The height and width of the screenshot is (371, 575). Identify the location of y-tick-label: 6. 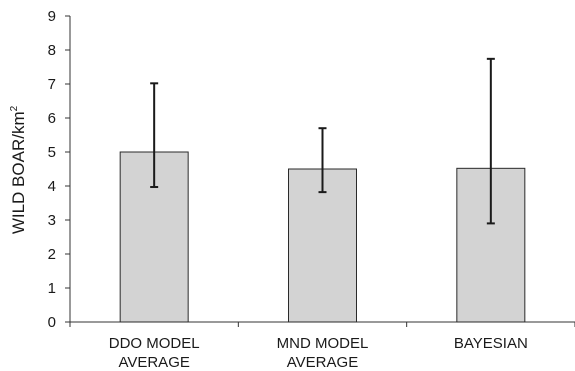
(52, 118).